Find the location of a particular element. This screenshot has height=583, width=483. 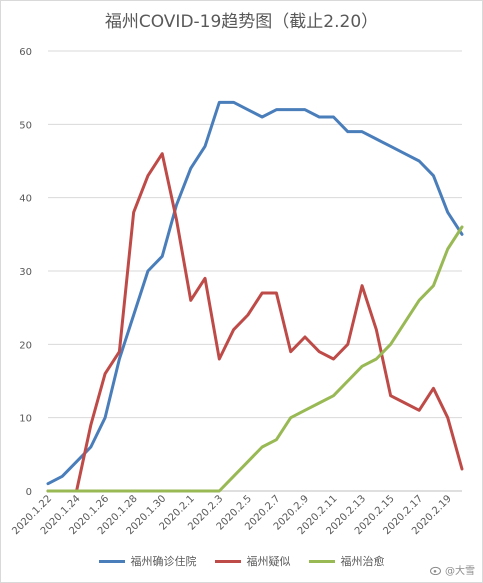

legend-item-confirmed: 福州确诊住院 is located at coordinates (147, 561).